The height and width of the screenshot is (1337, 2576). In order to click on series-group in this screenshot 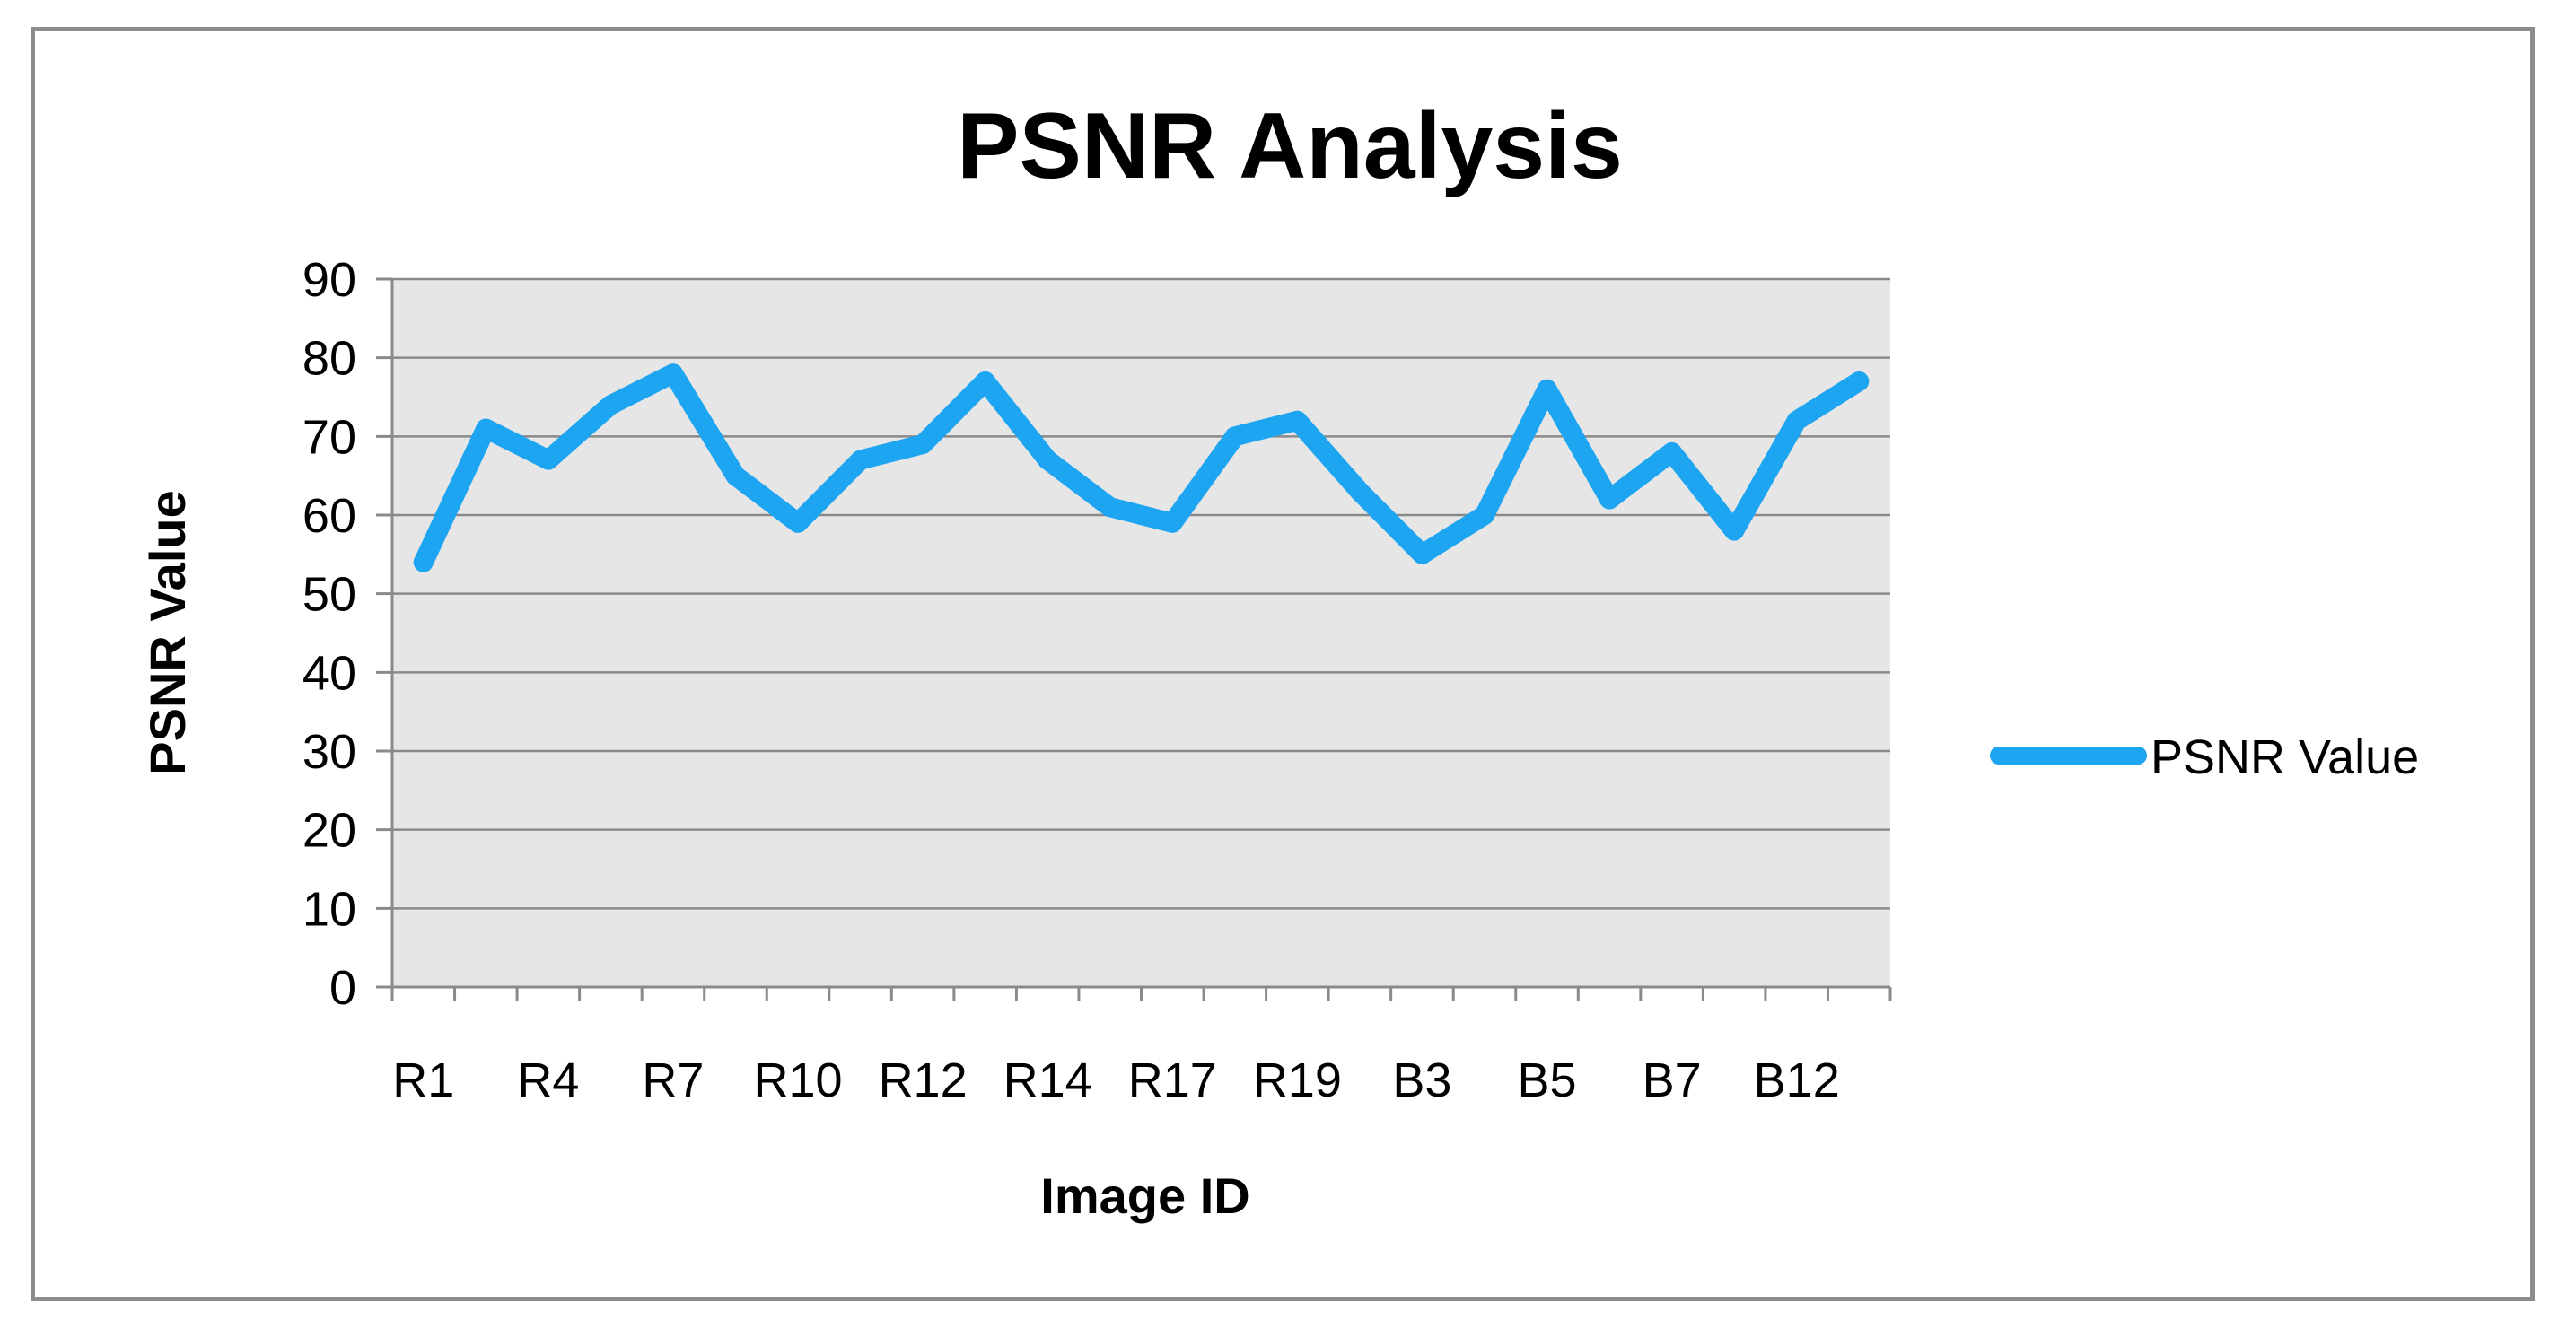, I will do `click(1141, 467)`.